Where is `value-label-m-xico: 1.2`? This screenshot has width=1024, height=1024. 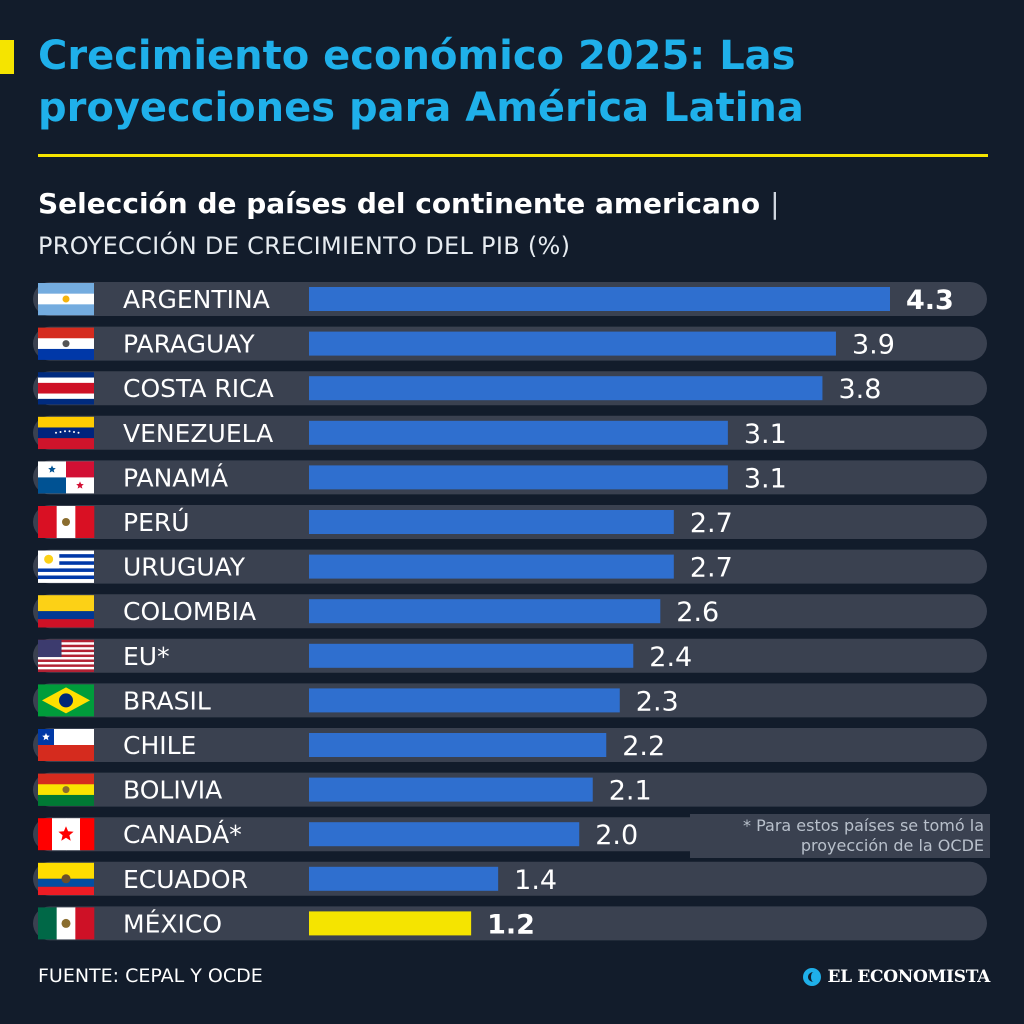
value-label-m-xico: 1.2 is located at coordinates (511, 924).